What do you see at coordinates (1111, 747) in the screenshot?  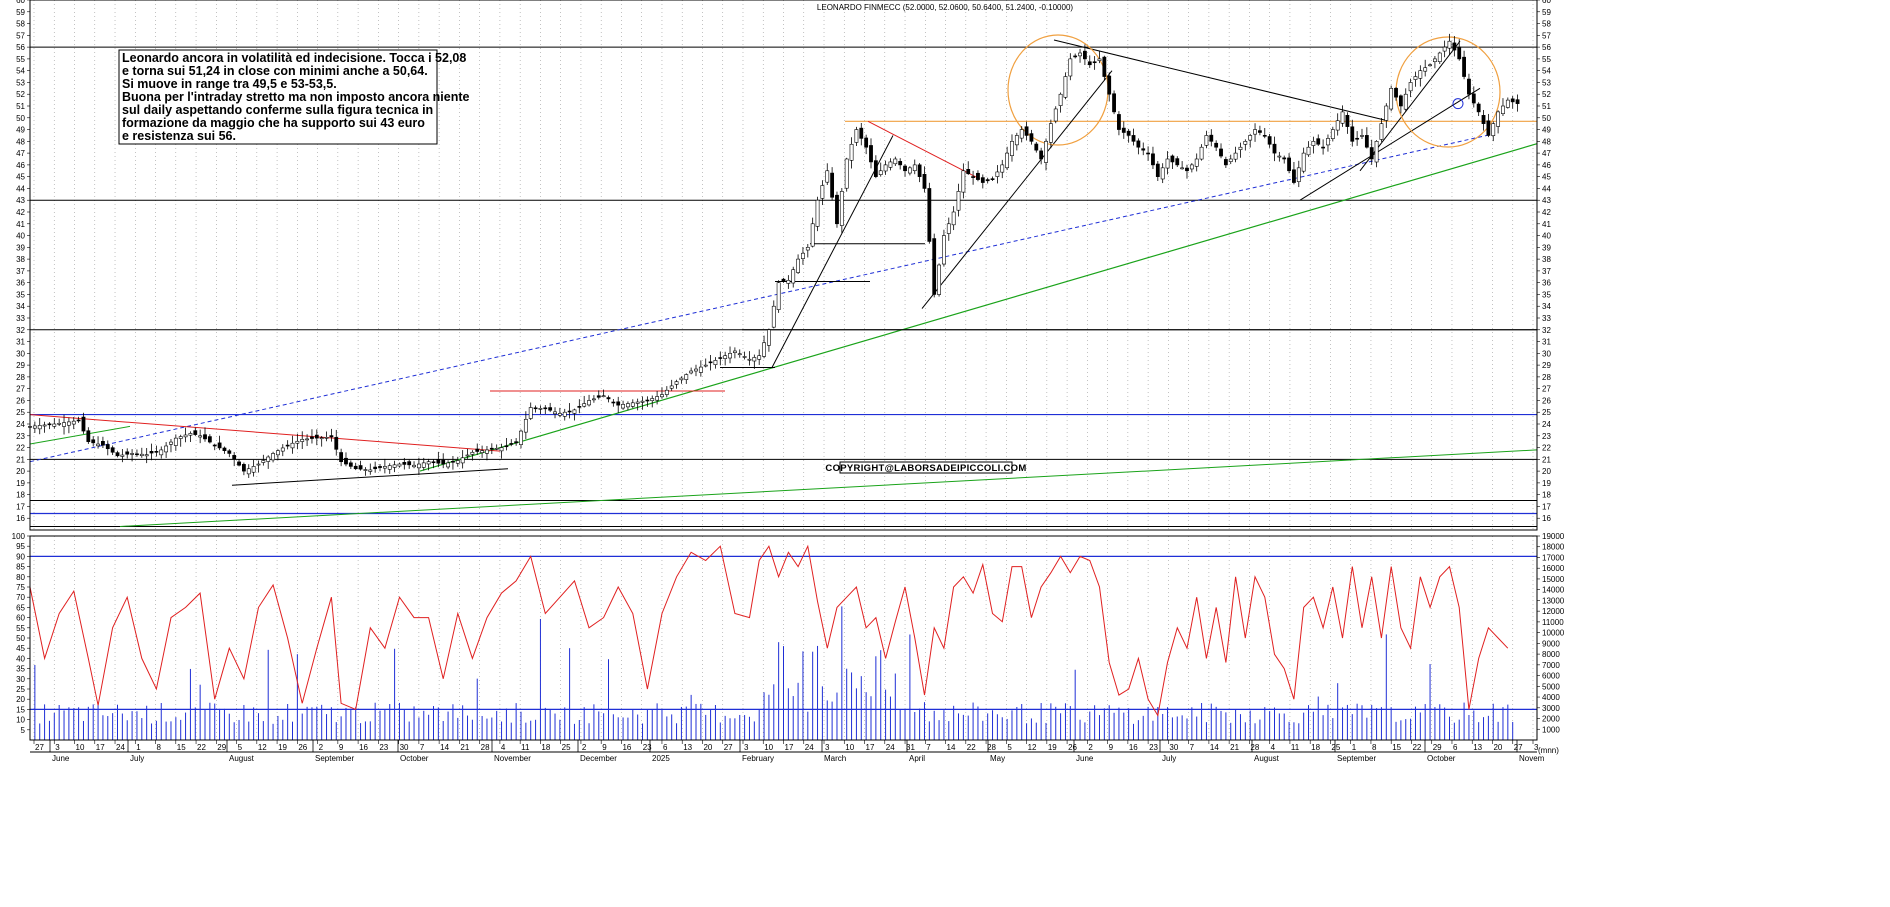 I see `date-tick-label: 9` at bounding box center [1111, 747].